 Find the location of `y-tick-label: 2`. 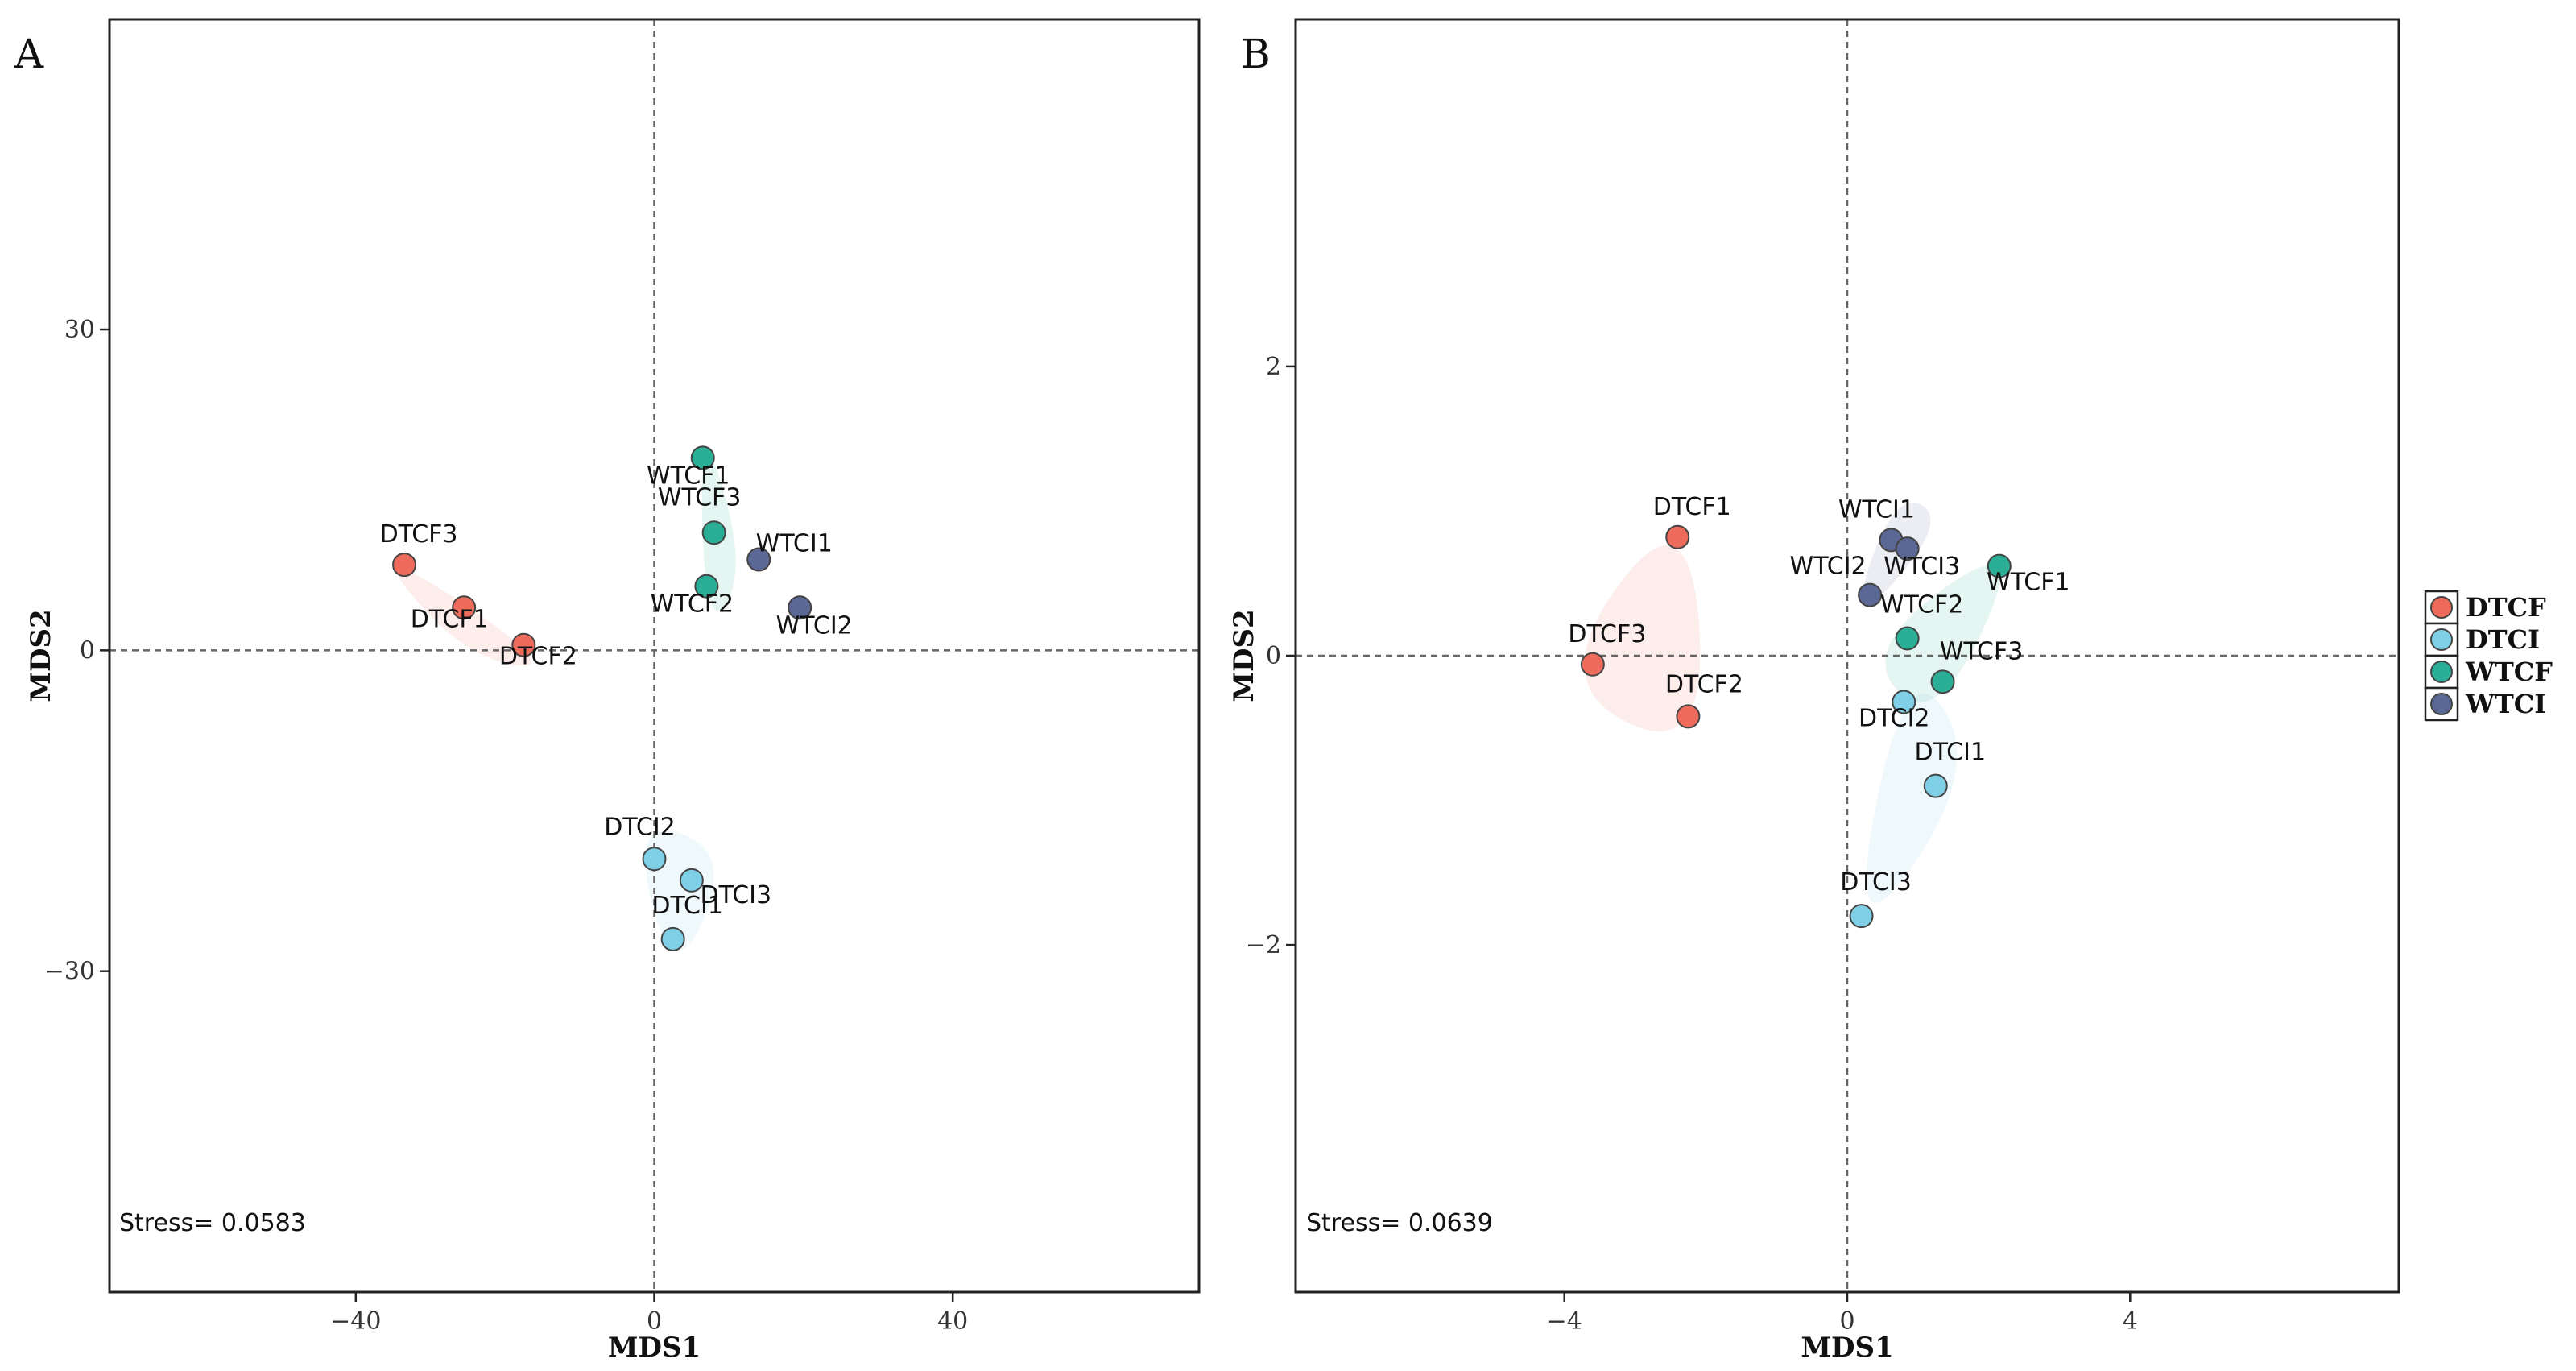

y-tick-label: 2 is located at coordinates (1274, 367).